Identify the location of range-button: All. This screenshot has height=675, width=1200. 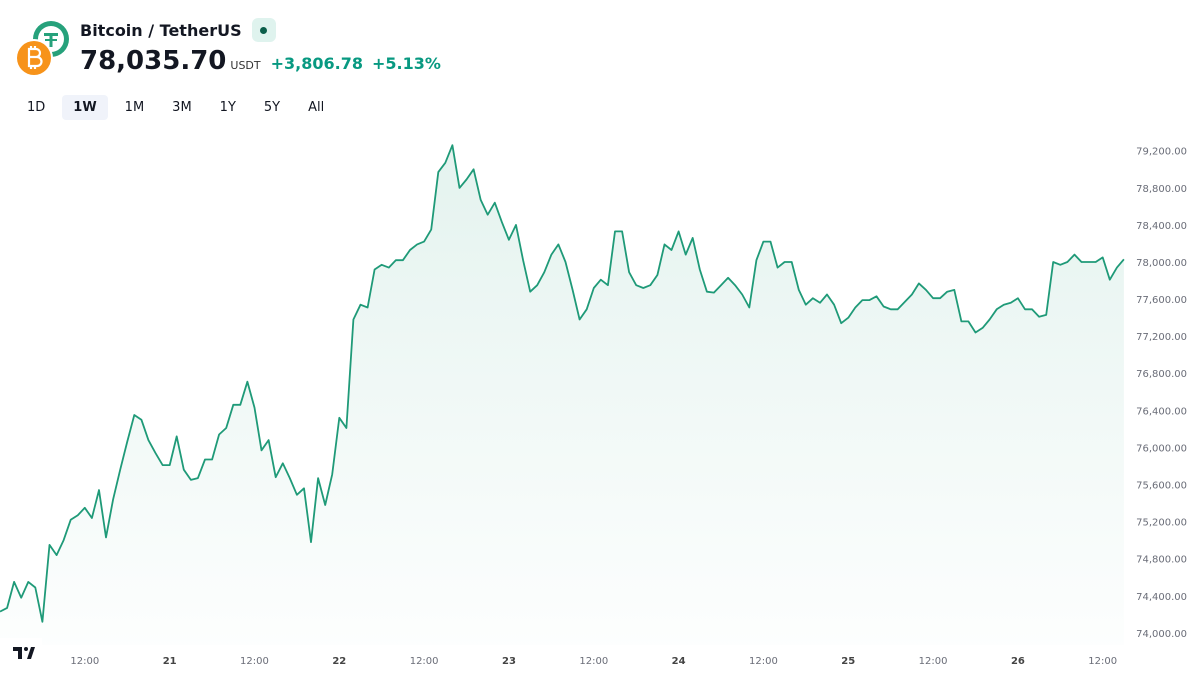
(316, 107).